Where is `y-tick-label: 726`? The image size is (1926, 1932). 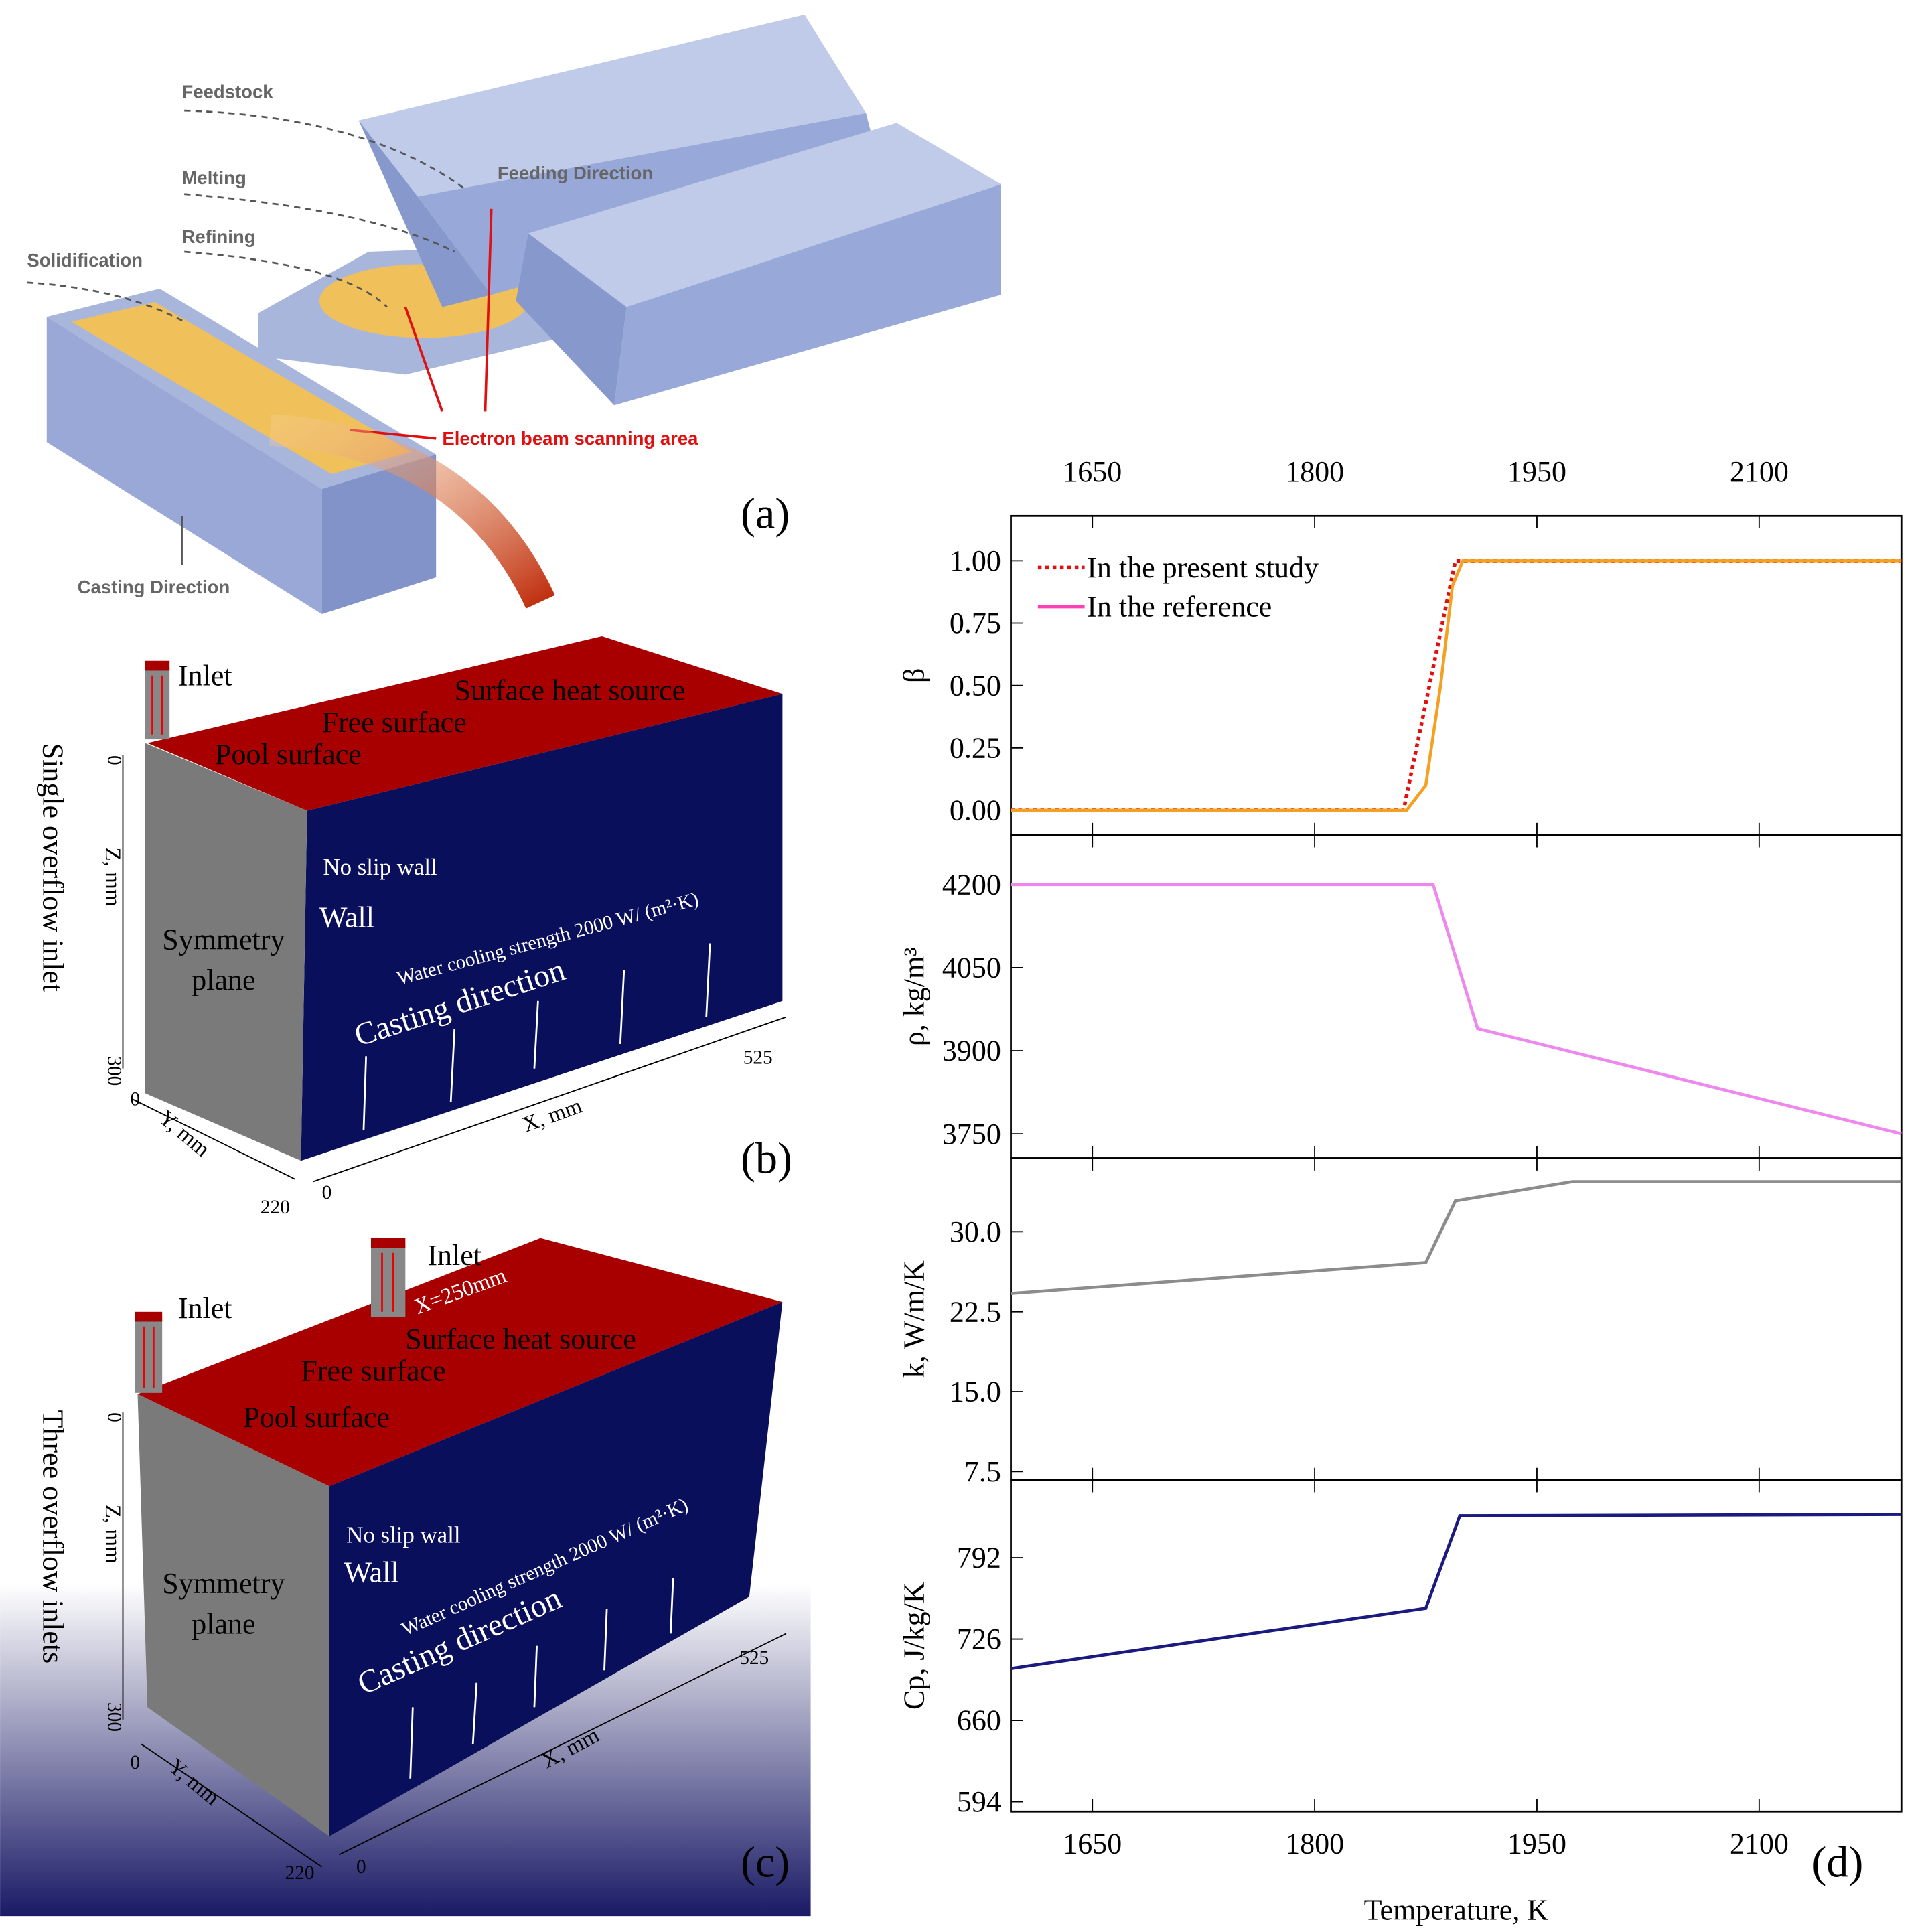 y-tick-label: 726 is located at coordinates (979, 1639).